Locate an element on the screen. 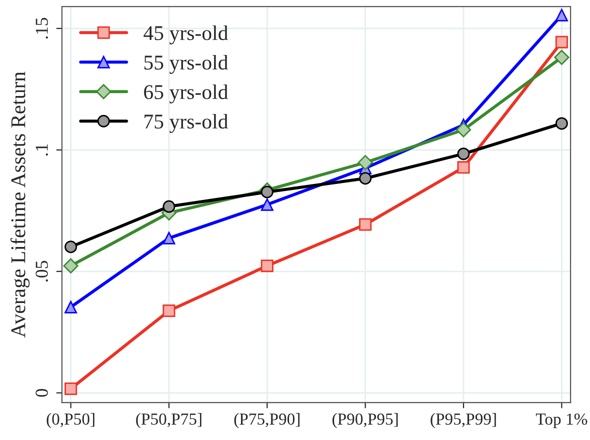  legend-label: 55 yrs-old is located at coordinates (186, 64).